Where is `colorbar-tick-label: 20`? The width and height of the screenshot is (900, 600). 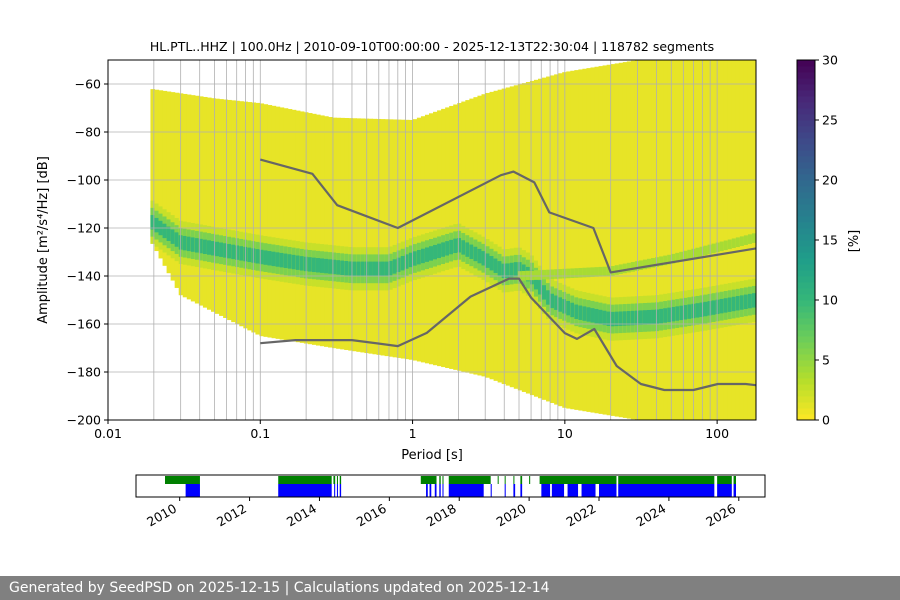 colorbar-tick-label: 20 is located at coordinates (830, 180).